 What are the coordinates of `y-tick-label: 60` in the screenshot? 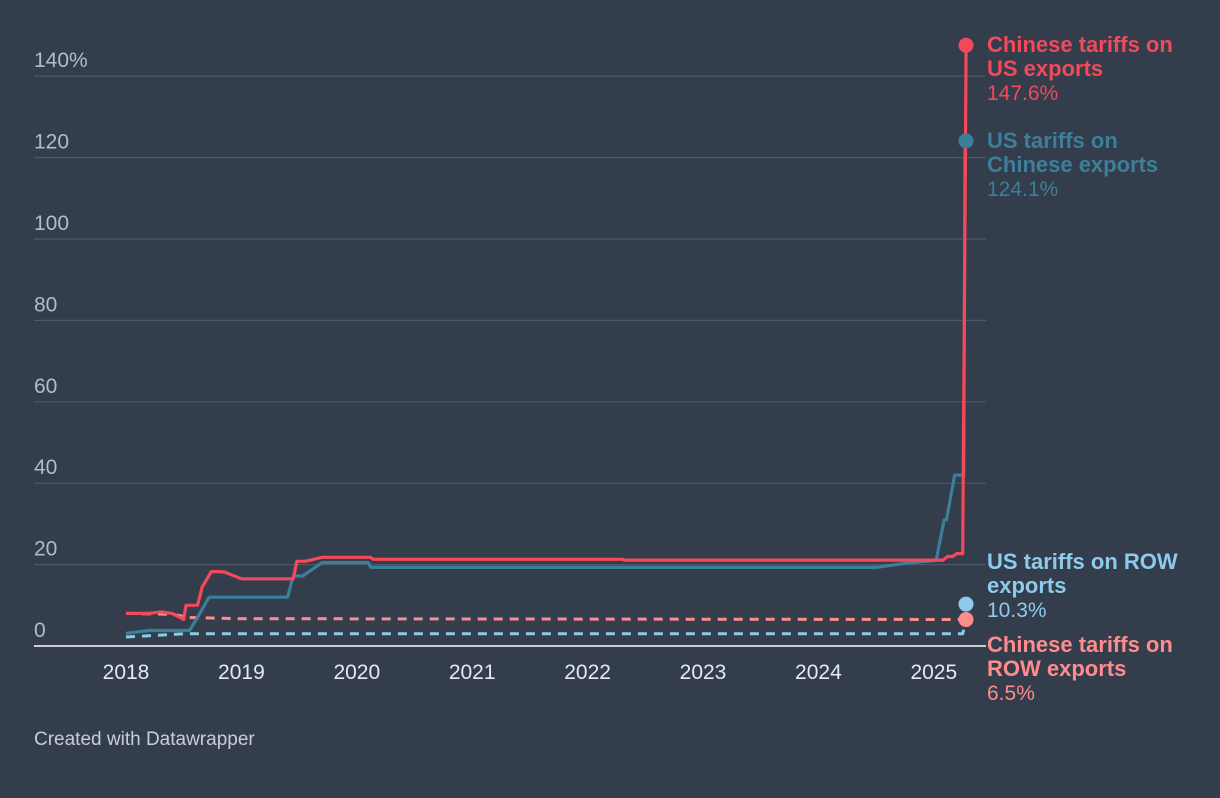 It's located at (45, 386).